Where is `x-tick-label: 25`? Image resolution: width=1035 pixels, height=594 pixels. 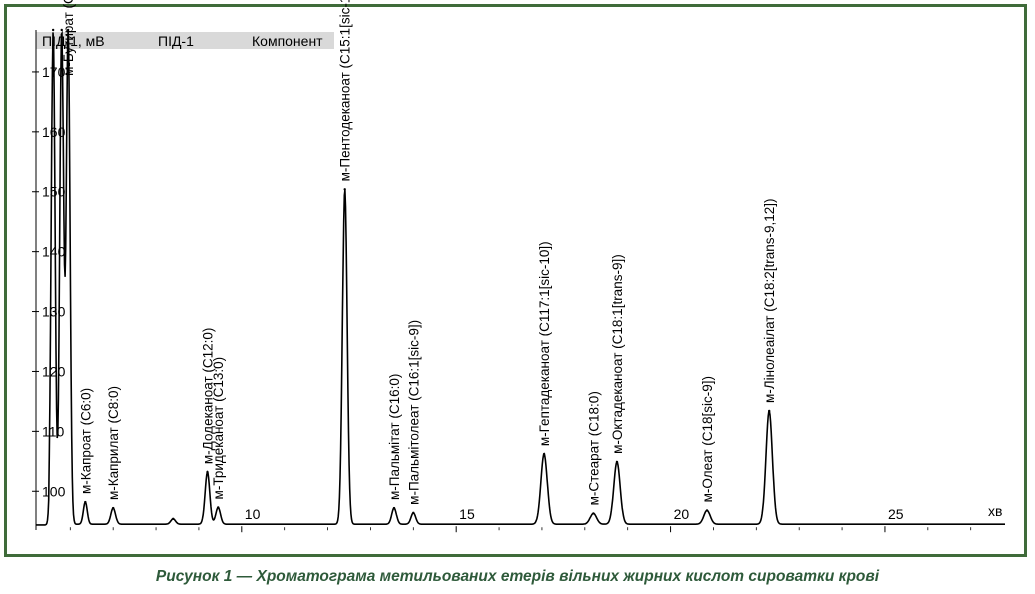
x-tick-label: 25 is located at coordinates (896, 514).